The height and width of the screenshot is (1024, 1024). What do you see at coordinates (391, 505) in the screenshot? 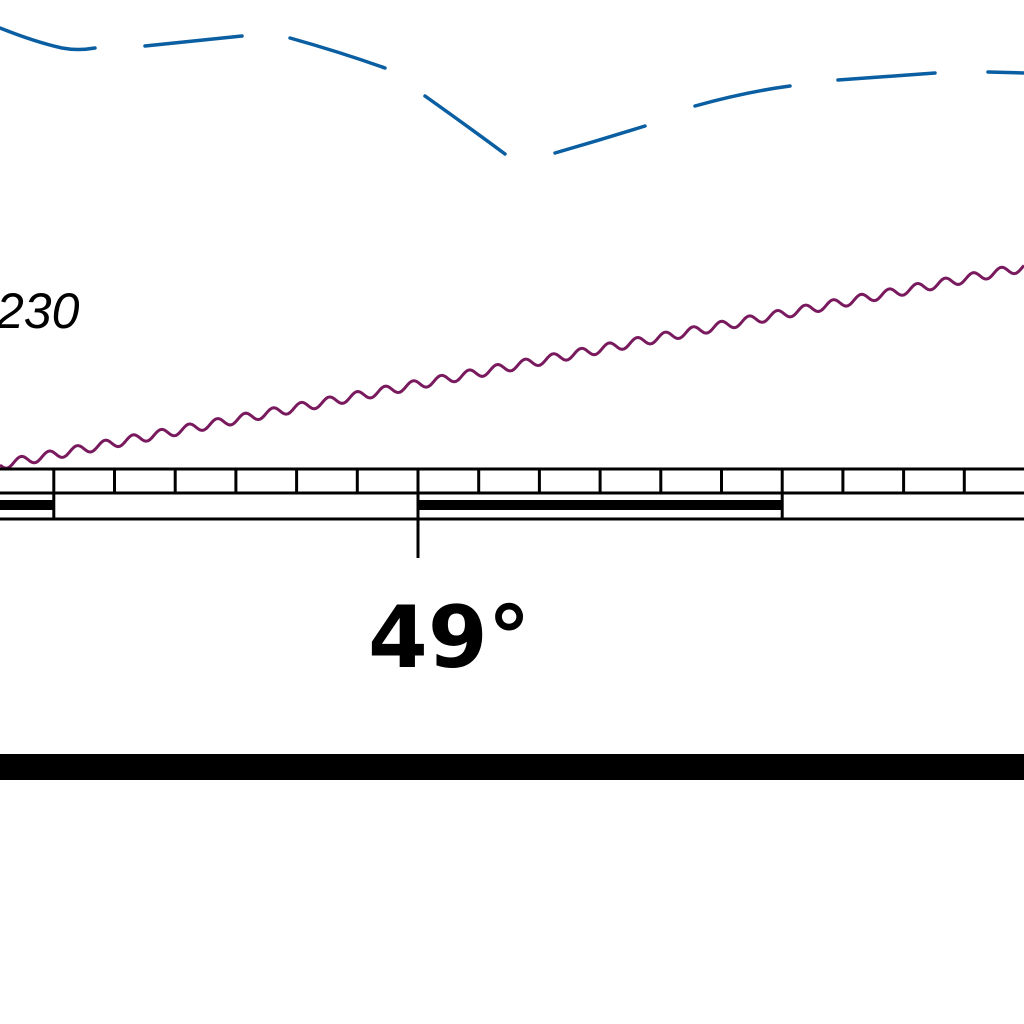
I see `scale-minute-bars` at bounding box center [391, 505].